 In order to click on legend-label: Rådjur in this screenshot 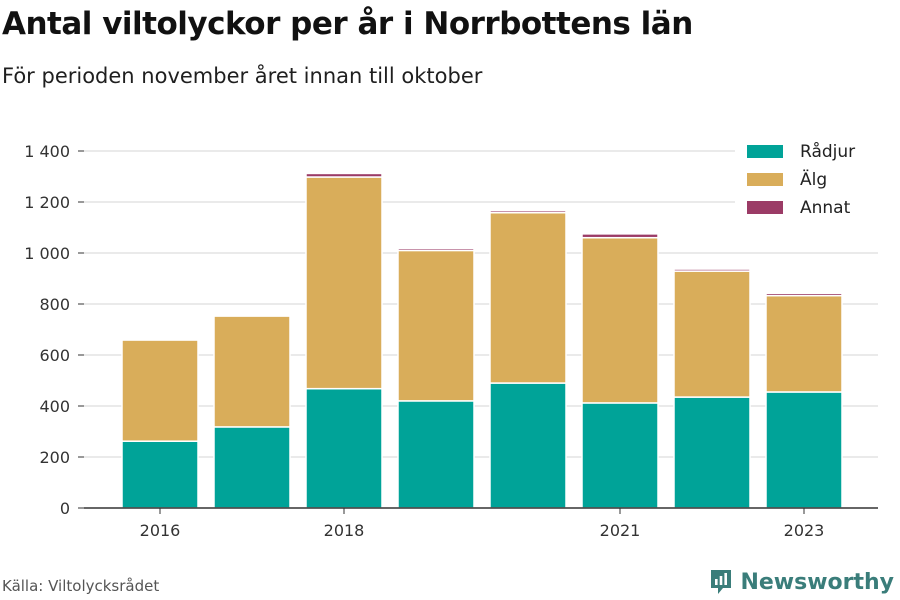, I will do `click(827, 151)`.